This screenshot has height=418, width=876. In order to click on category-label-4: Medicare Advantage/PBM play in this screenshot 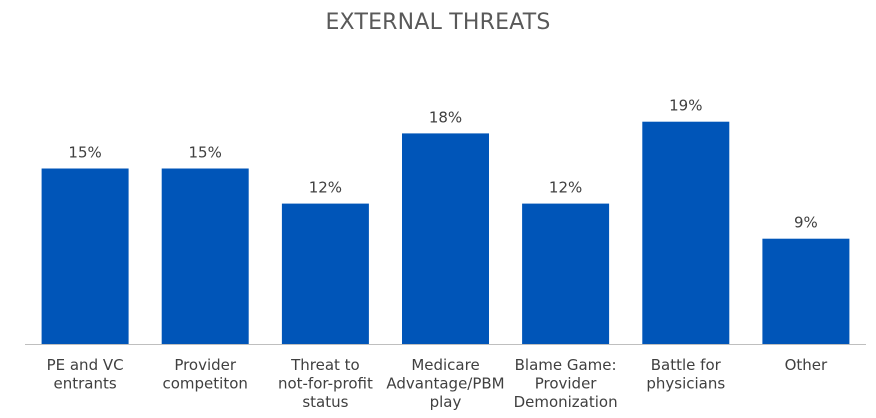, I will do `click(445, 383)`.